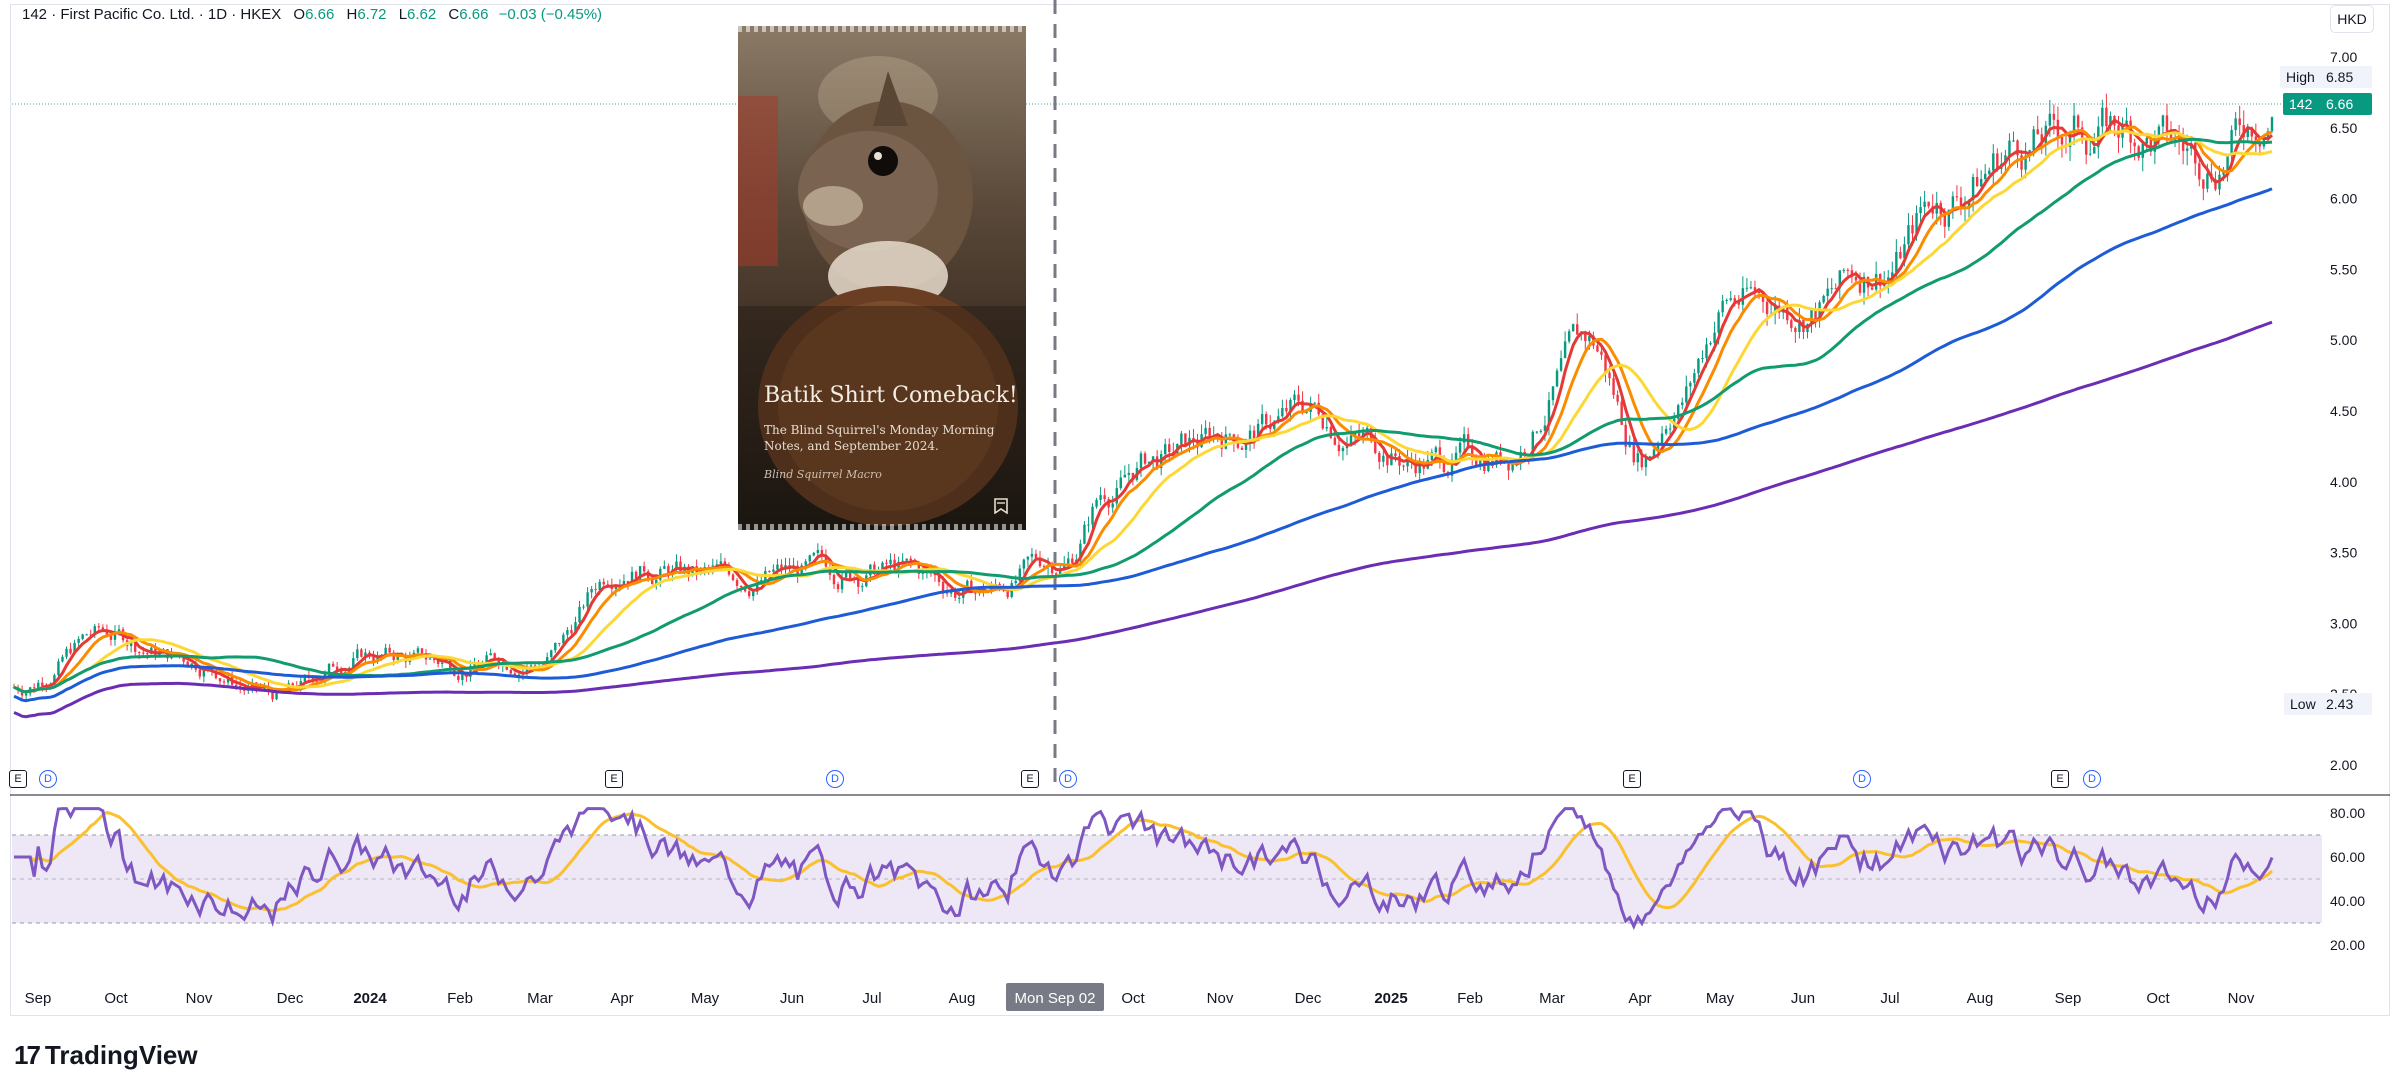 The height and width of the screenshot is (1092, 2400). Describe the element at coordinates (792, 998) in the screenshot. I see `time-tick-label: Jun` at that location.